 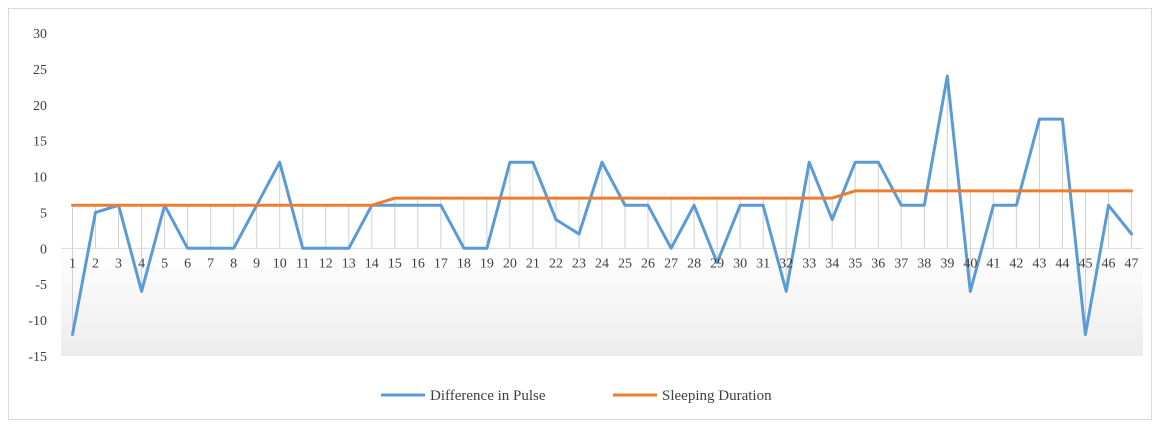 I want to click on x-tick-label: 4, so click(x=141, y=263).